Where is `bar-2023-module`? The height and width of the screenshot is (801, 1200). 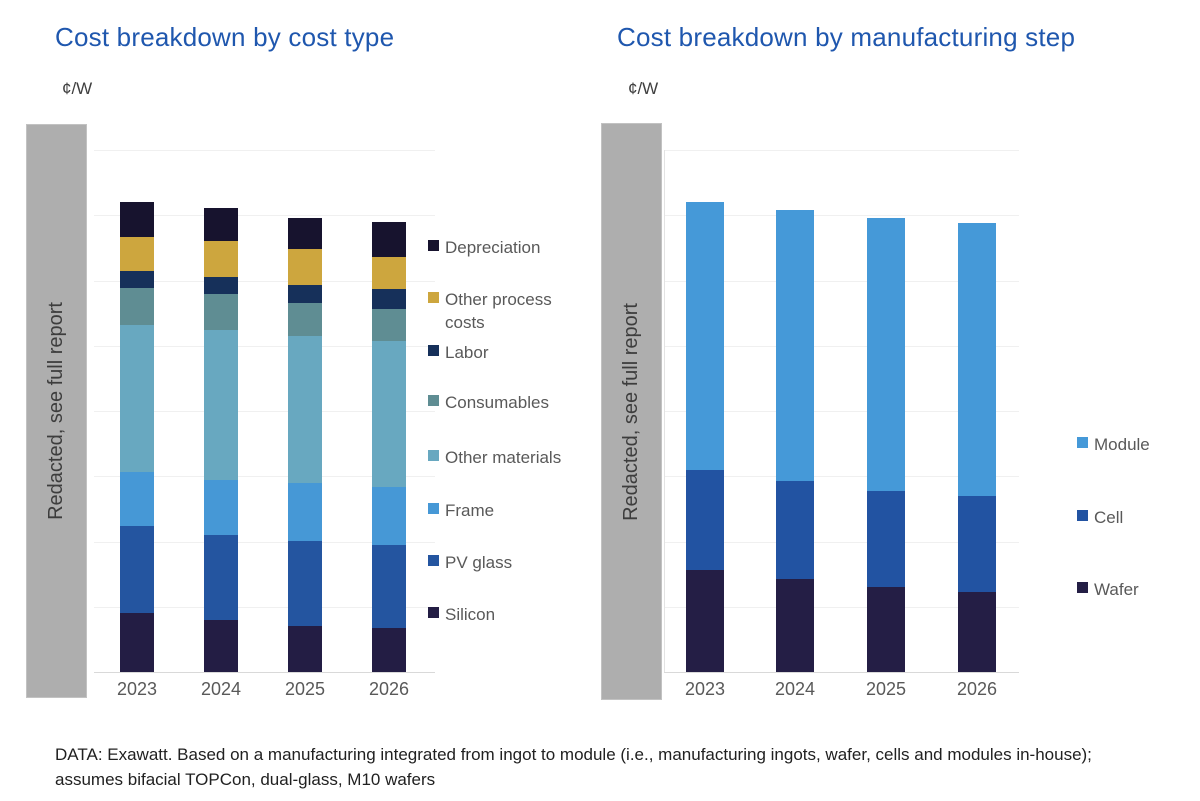
bar-2023-module is located at coordinates (705, 336).